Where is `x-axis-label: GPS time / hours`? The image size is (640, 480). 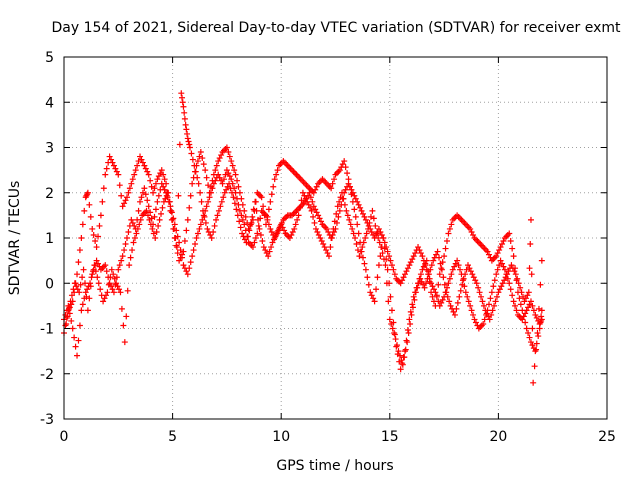
x-axis-label: GPS time / hours is located at coordinates (334, 466).